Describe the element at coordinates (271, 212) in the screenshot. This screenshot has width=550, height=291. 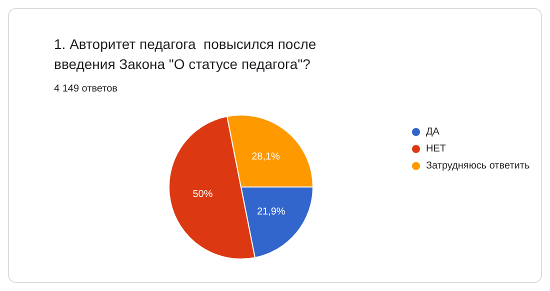
I see `data-label: 21,9%` at that location.